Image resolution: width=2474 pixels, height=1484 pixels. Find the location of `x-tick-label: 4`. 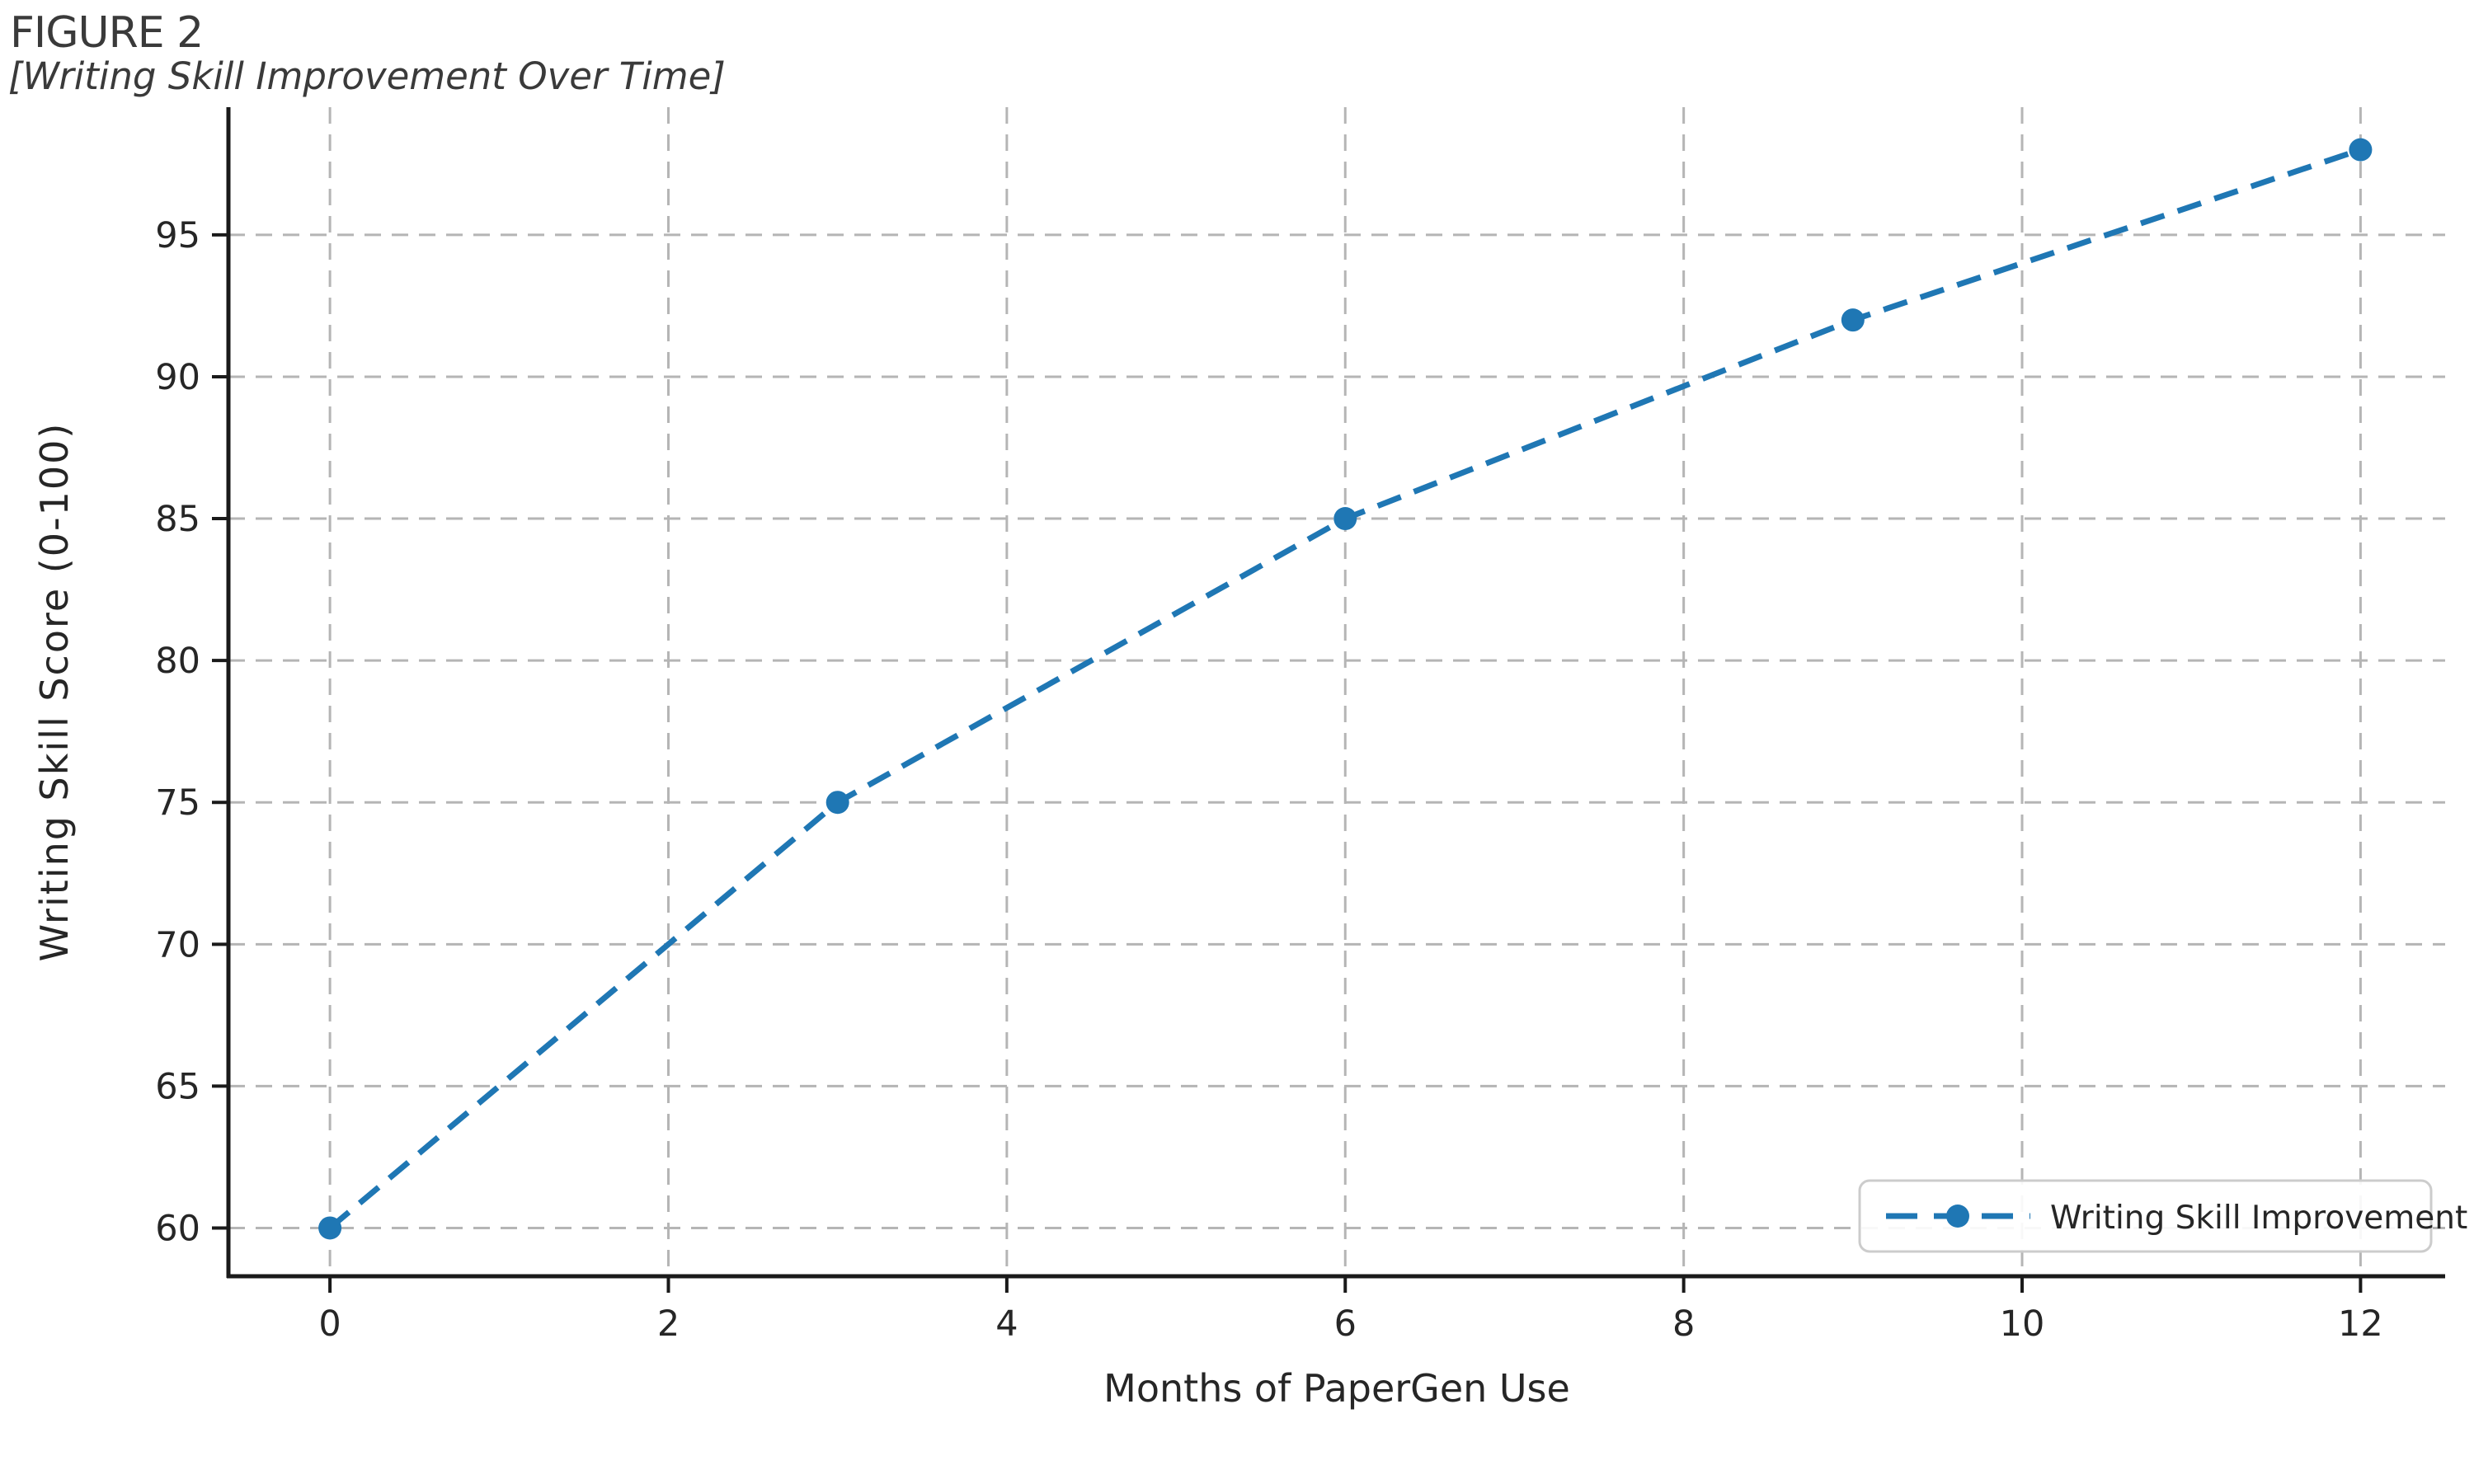

x-tick-label: 4 is located at coordinates (1006, 1324).